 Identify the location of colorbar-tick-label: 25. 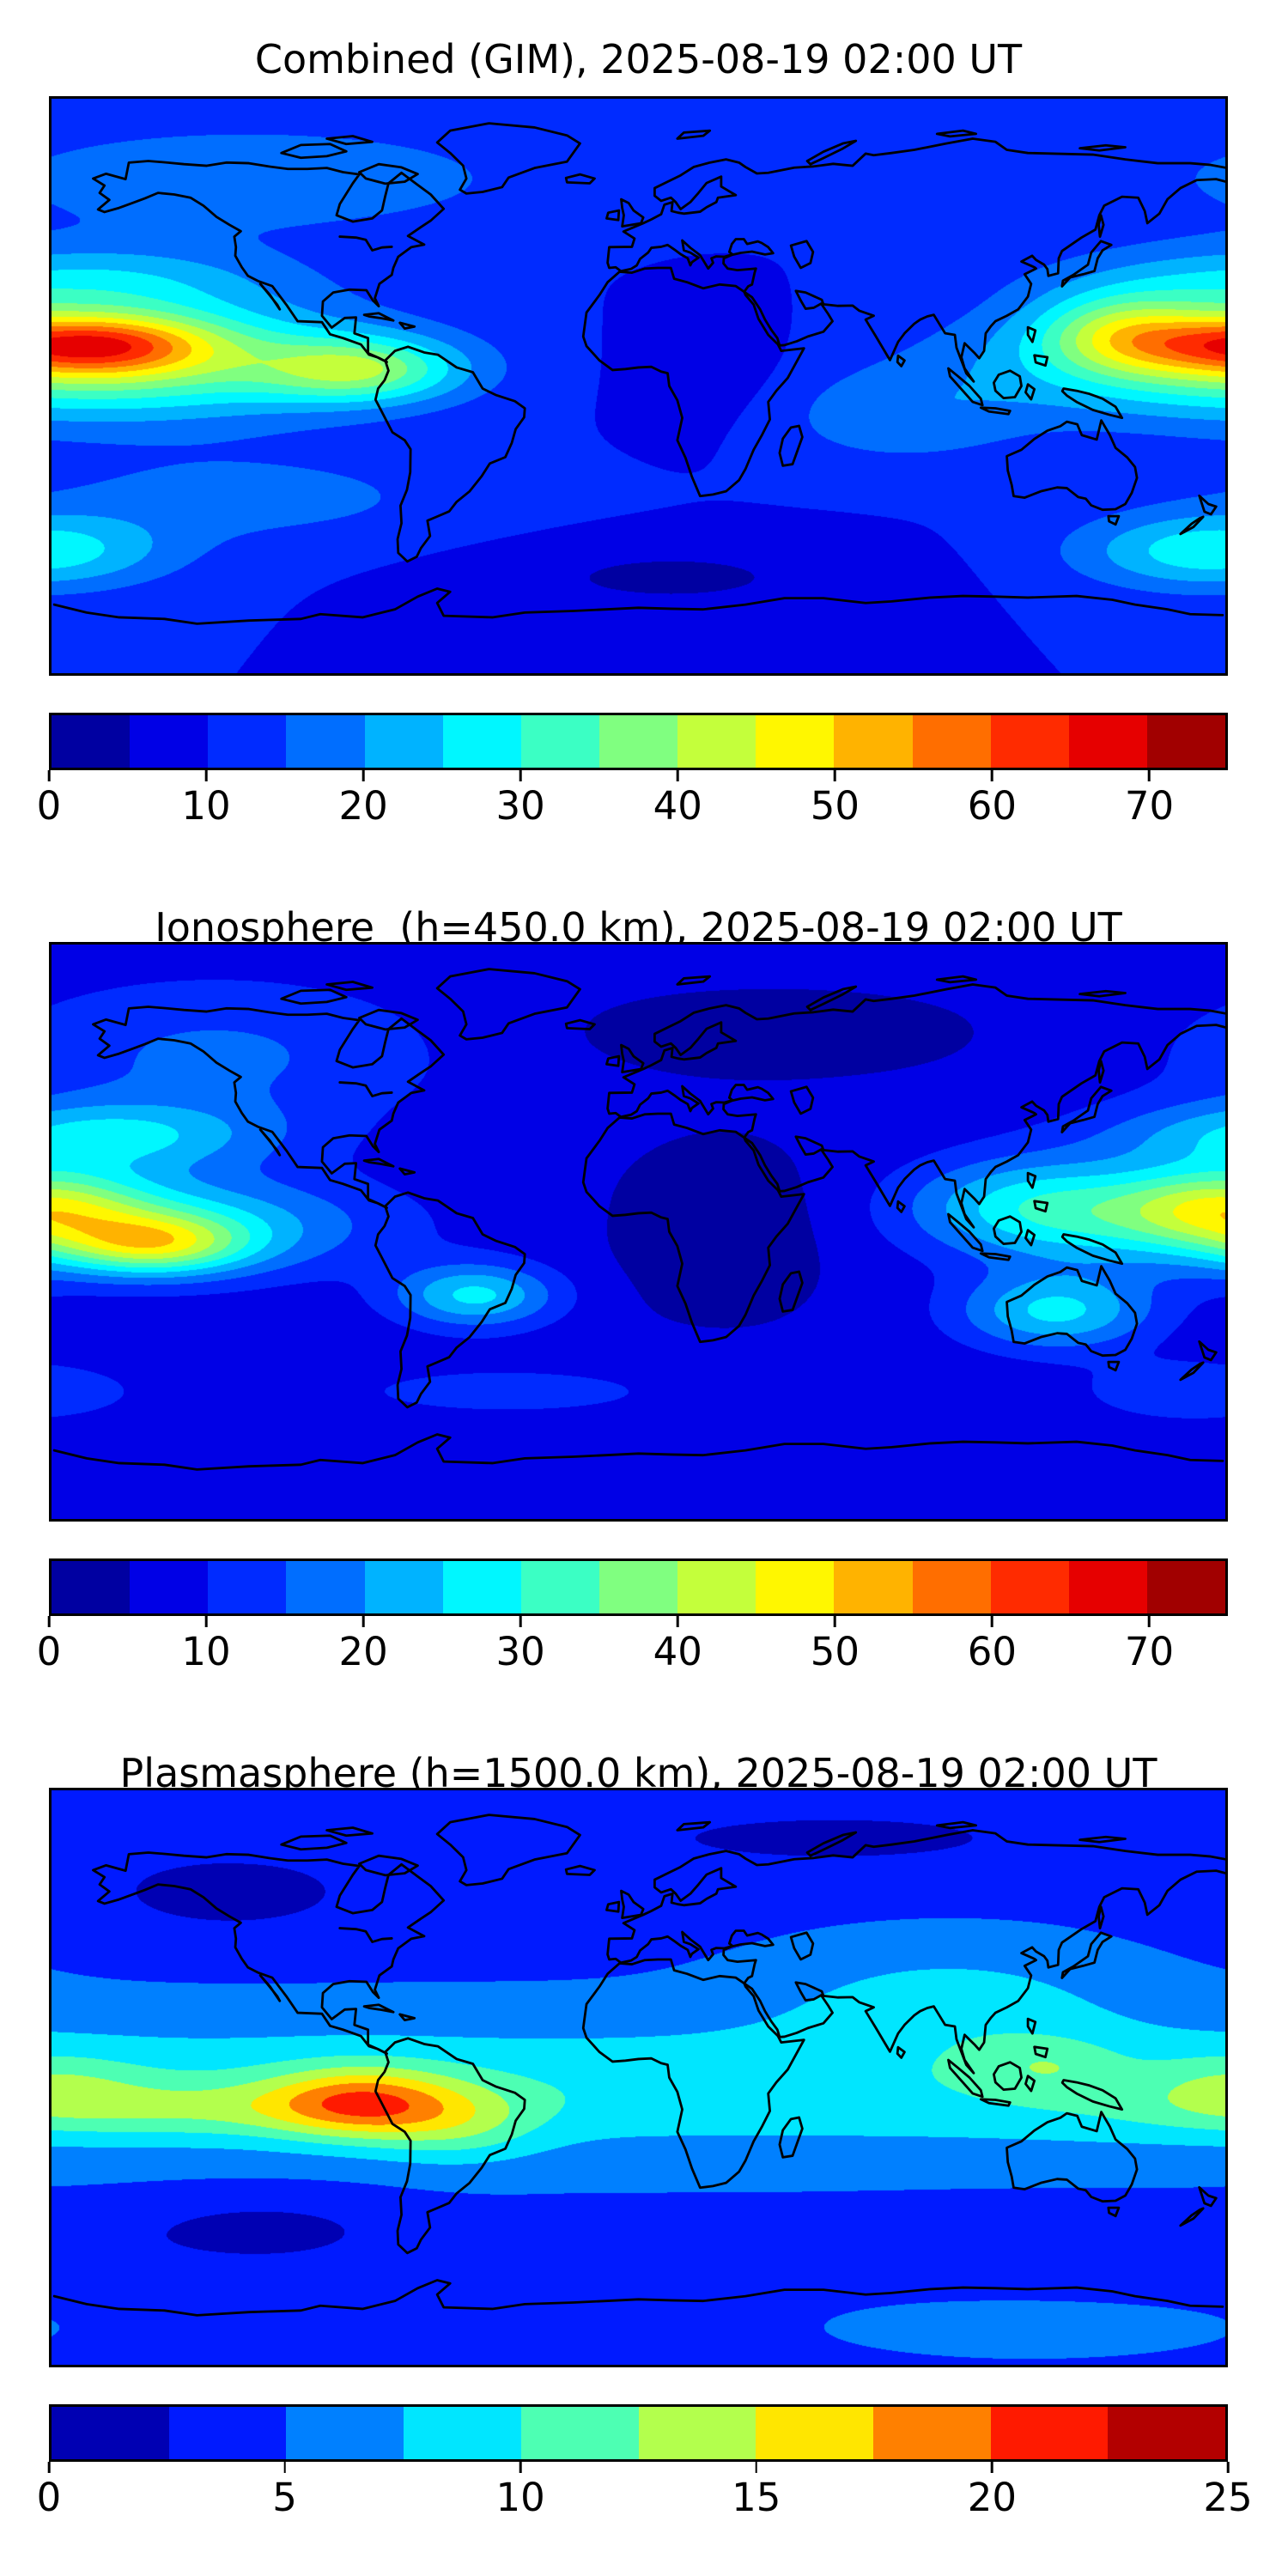
(1228, 2497).